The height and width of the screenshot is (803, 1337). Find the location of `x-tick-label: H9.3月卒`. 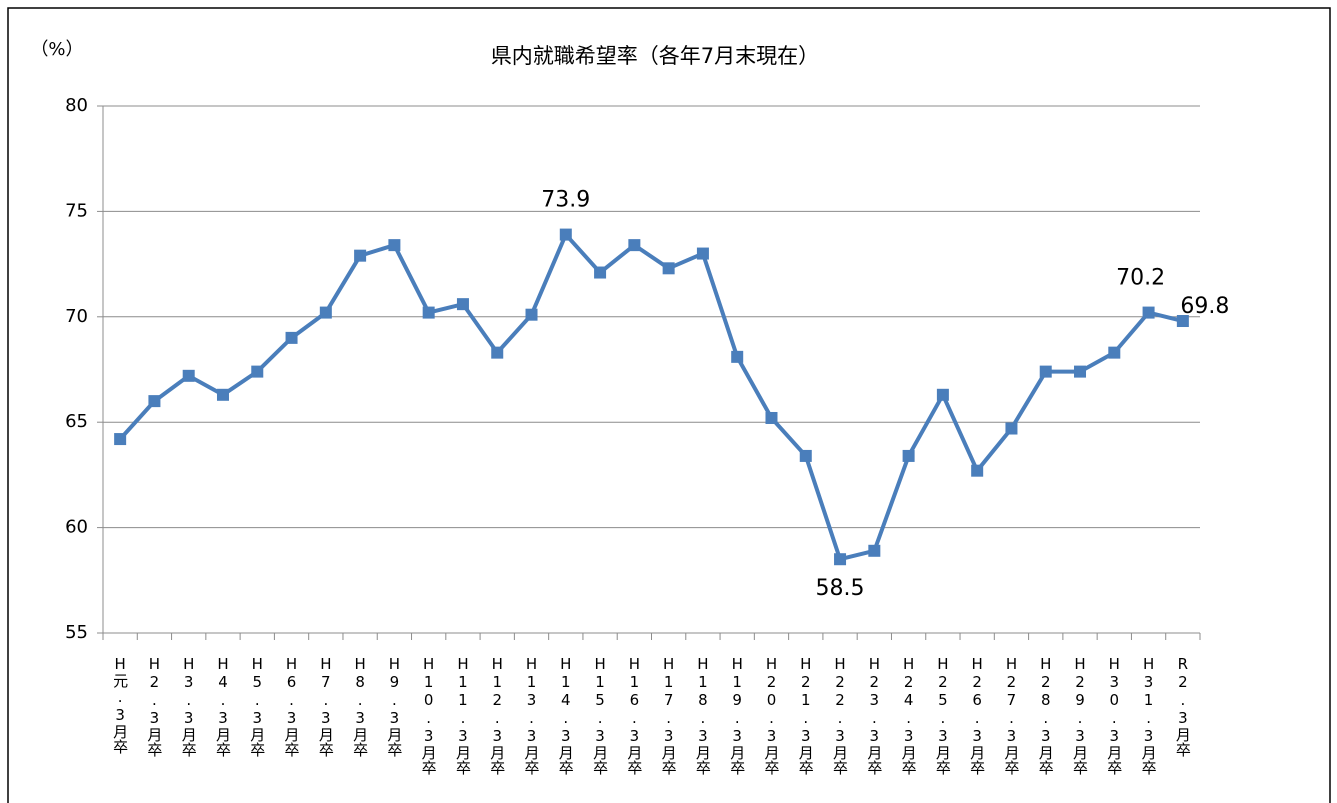

x-tick-label: H9.3月卒 is located at coordinates (394, 706).